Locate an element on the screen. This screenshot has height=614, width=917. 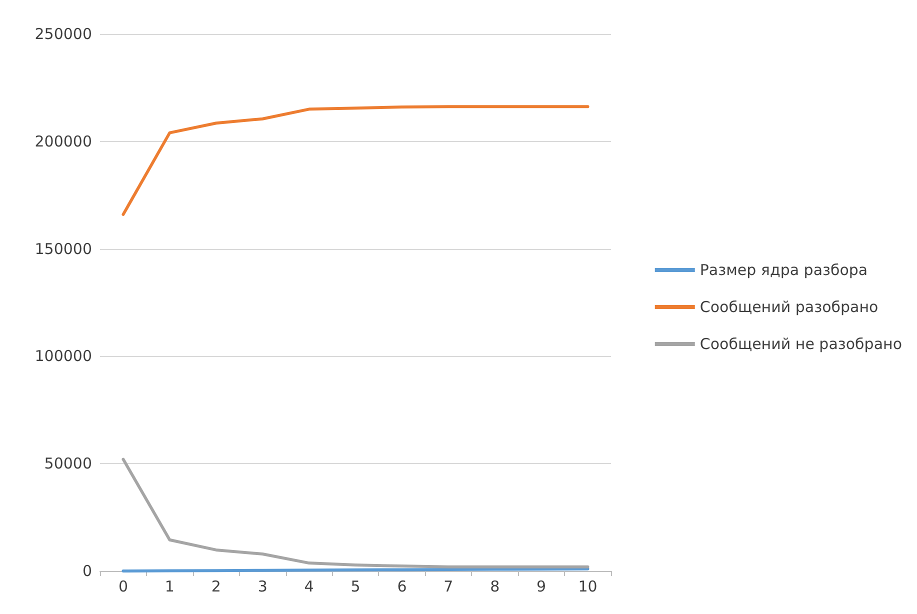
legend-label: Размер ядра разбора is located at coordinates (784, 270).